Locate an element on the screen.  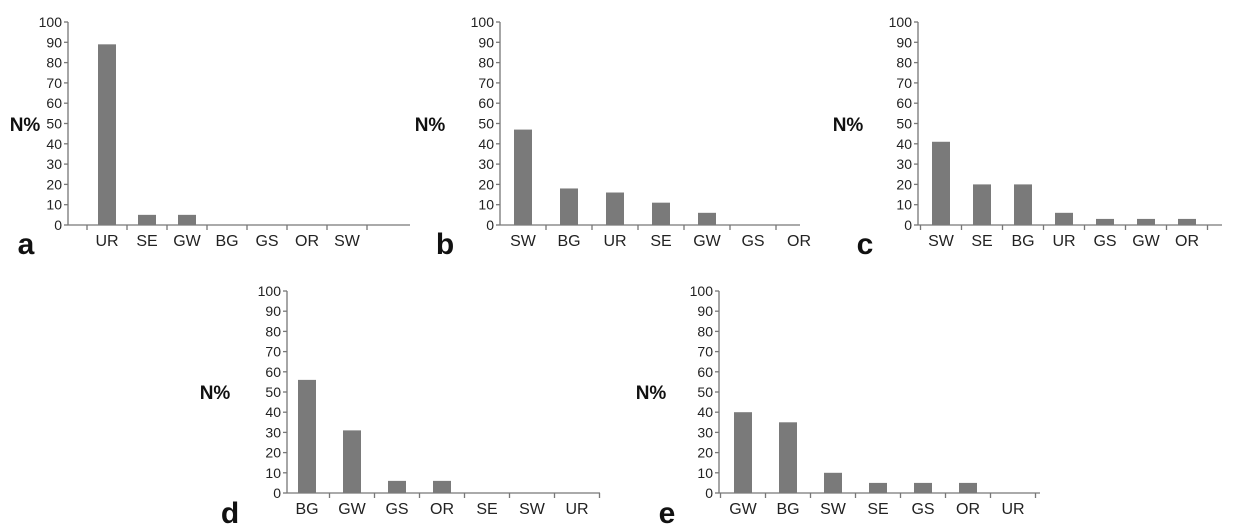
chart-panel-d: 0 10 20 30 40 50 60 70 80 90 100 BG GW GS OR SE SW UR N% d is located at coordinates (400, 404).